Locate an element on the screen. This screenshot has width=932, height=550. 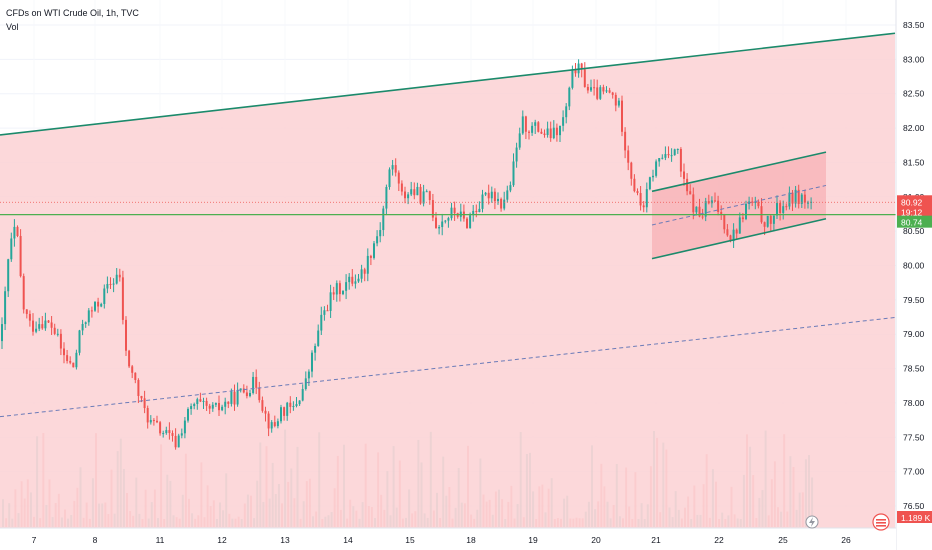
price-tick-label: 76.50 is located at coordinates (914, 506).